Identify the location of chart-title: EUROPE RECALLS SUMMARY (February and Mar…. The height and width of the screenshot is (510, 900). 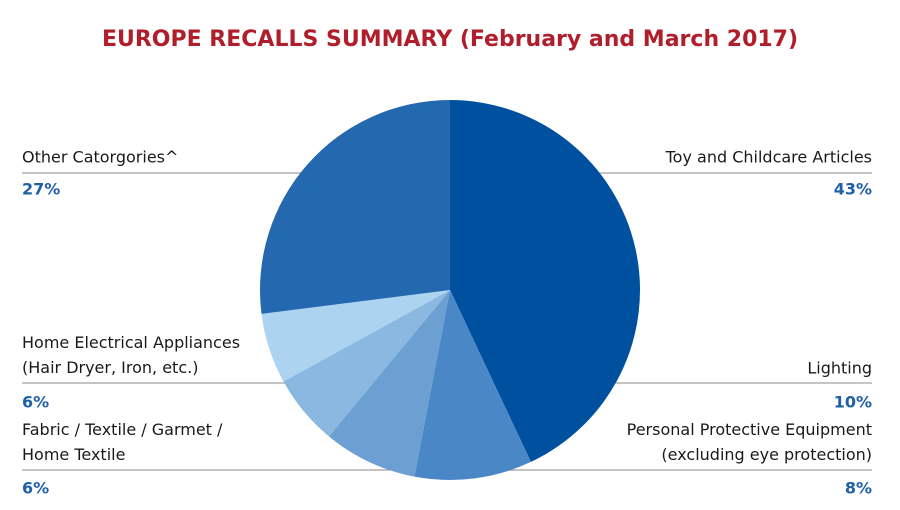
(450, 39).